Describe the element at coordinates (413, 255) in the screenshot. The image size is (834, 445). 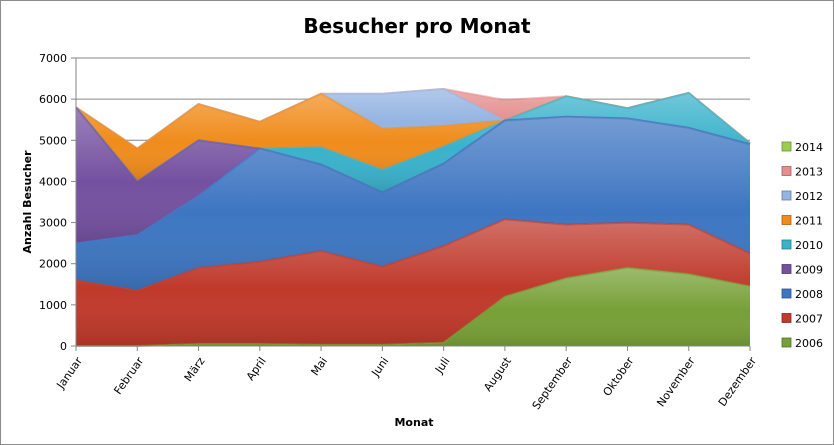
I see `area-edge-2007` at that location.